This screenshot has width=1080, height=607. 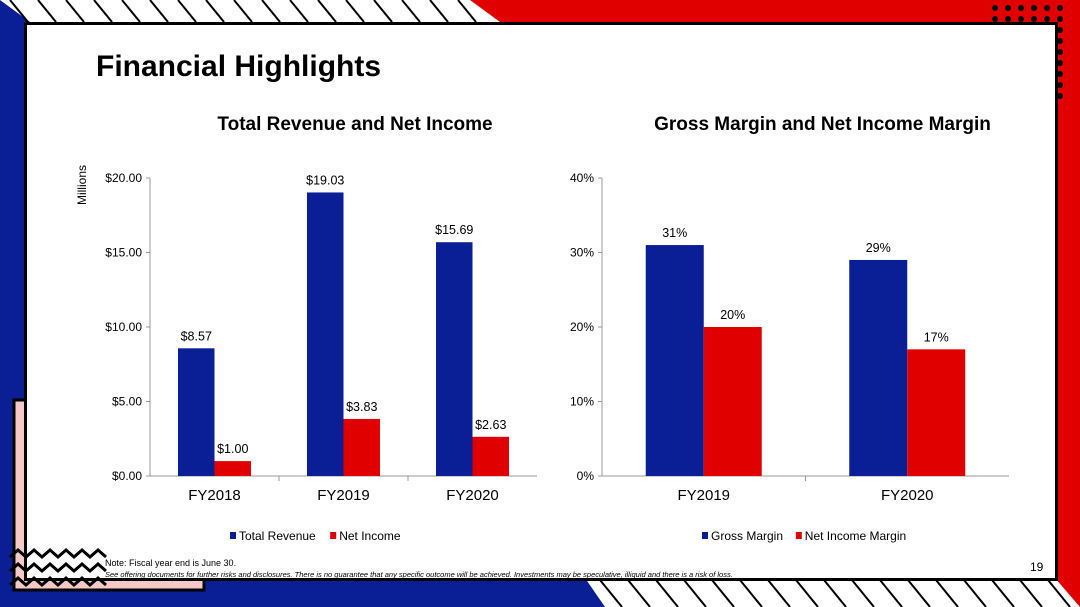 What do you see at coordinates (454, 230) in the screenshot?
I see `data-label: $15.69` at bounding box center [454, 230].